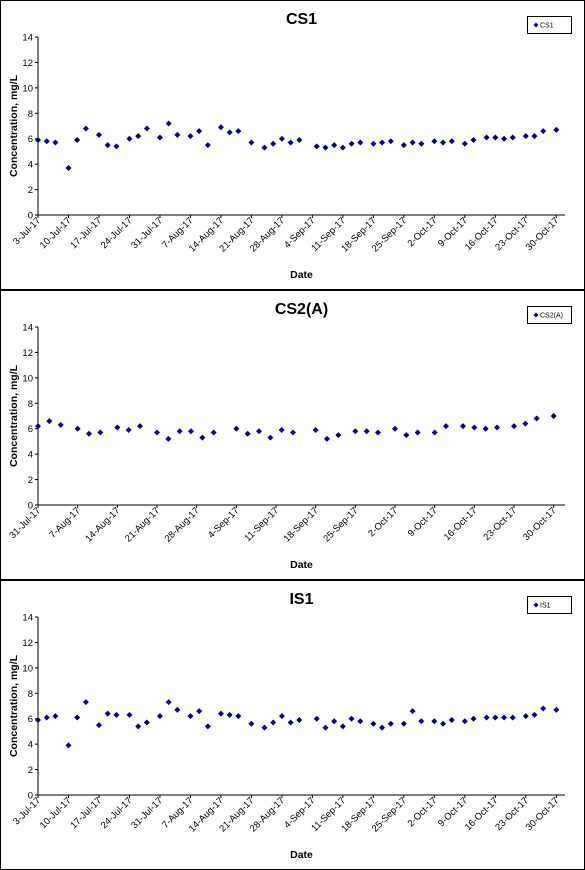 This screenshot has height=870, width=585. I want to click on legend: CS1, so click(549, 25).